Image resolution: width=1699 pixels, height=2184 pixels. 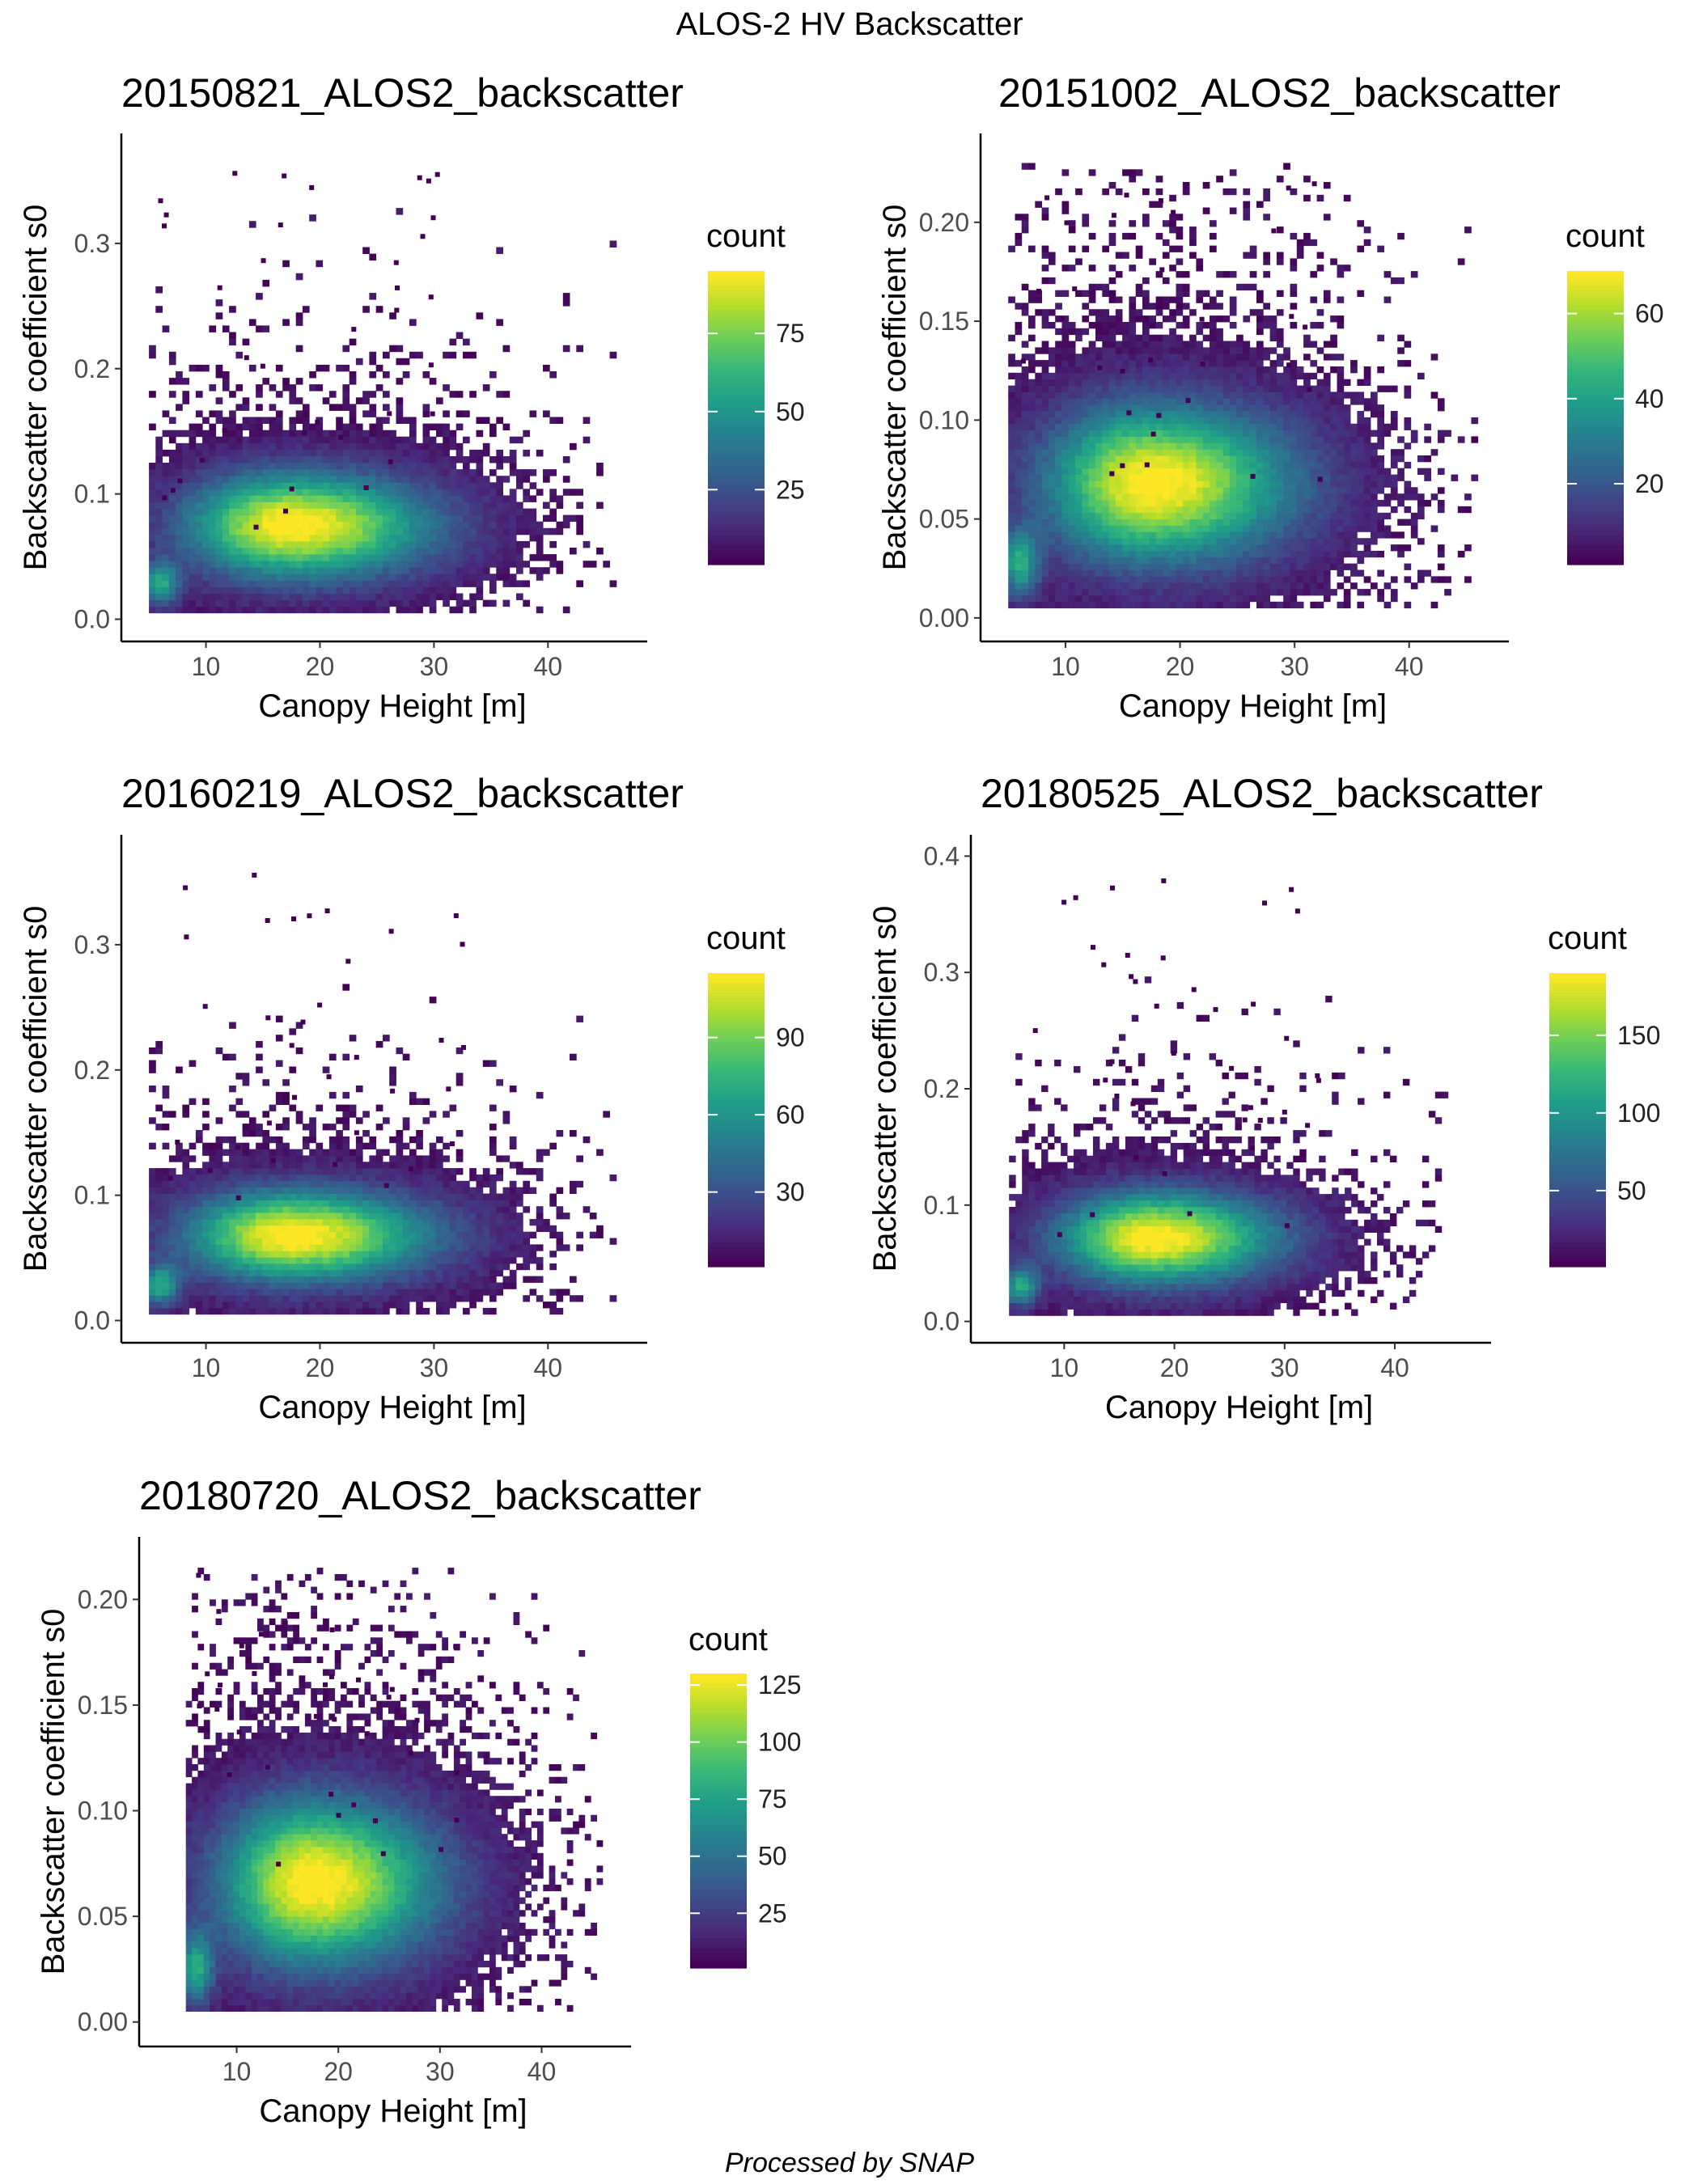 What do you see at coordinates (1409, 666) in the screenshot?
I see `x-tick-label: 40` at bounding box center [1409, 666].